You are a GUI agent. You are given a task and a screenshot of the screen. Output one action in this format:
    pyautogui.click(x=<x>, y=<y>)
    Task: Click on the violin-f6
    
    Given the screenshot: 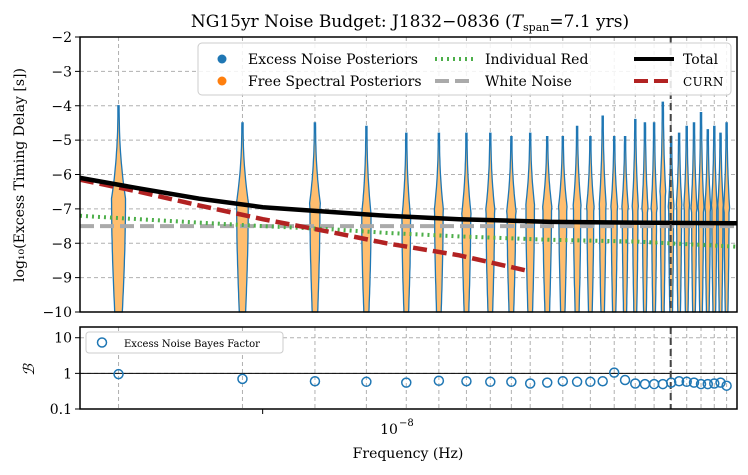 What is the action you would take?
    pyautogui.click(x=438, y=222)
    